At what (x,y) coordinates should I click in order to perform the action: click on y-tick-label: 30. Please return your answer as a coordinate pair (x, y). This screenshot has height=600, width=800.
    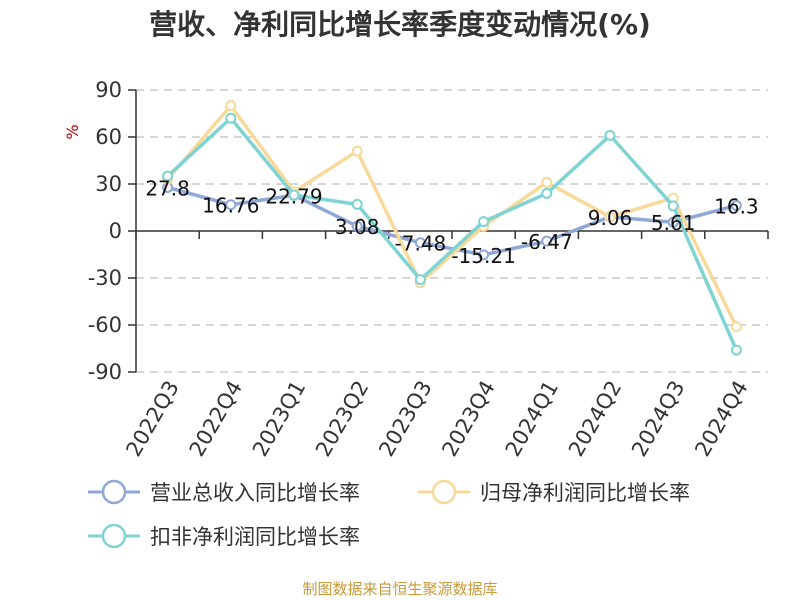
    Looking at the image, I should click on (108, 184).